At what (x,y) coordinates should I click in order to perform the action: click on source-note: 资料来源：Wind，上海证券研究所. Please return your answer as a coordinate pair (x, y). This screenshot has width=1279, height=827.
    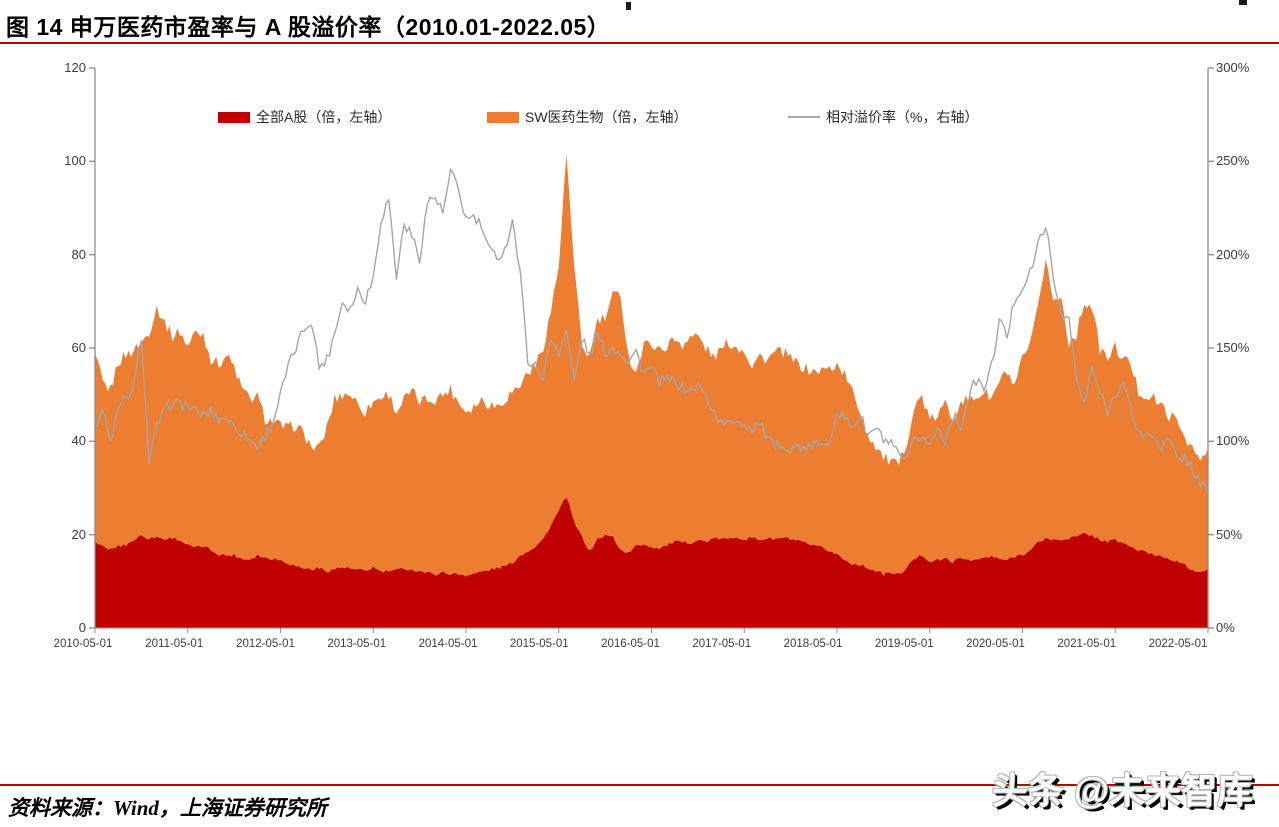
    Looking at the image, I should click on (167, 808).